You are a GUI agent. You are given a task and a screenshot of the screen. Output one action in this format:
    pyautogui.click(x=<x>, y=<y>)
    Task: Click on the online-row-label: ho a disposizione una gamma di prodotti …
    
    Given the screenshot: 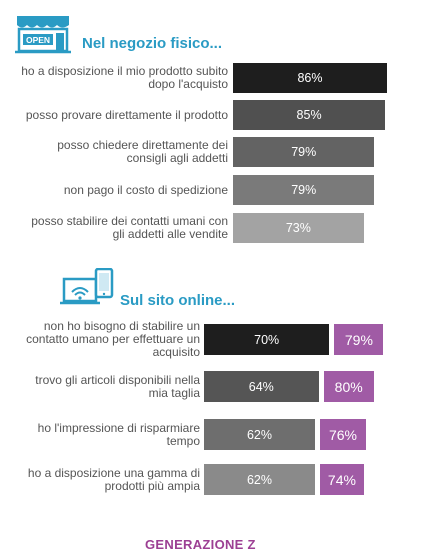 What is the action you would take?
    pyautogui.click(x=113, y=479)
    